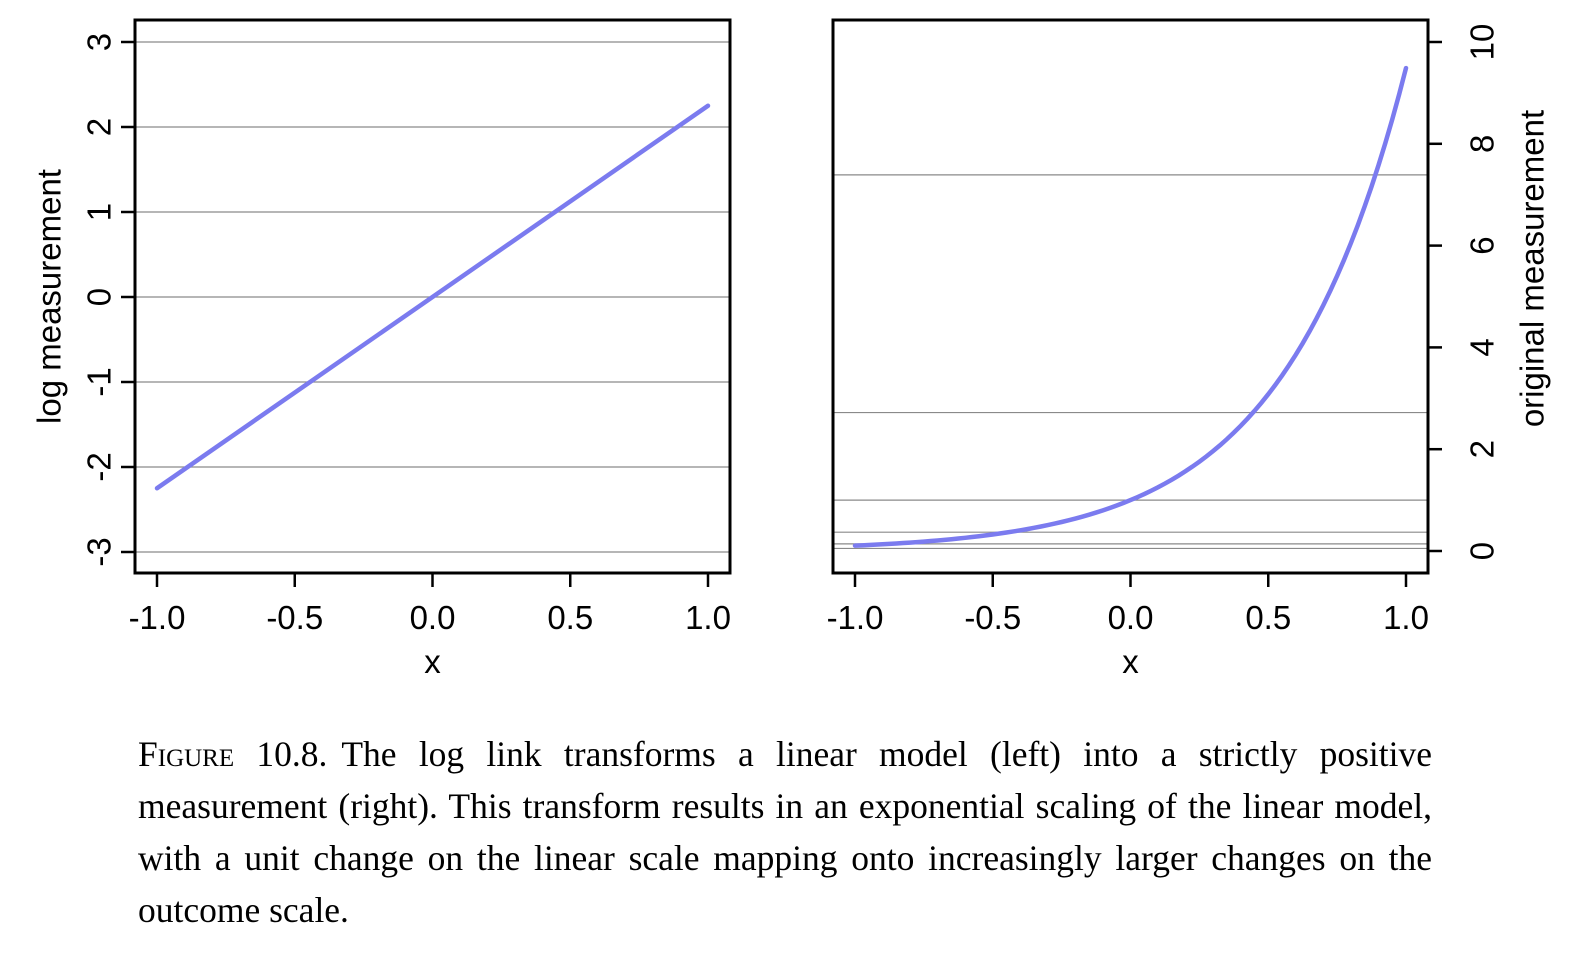 The width and height of the screenshot is (1586, 970). What do you see at coordinates (1532, 268) in the screenshot?
I see `y-axis-label: original measurement` at bounding box center [1532, 268].